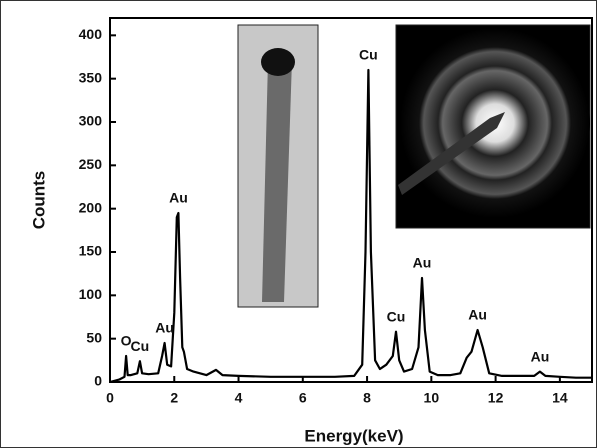 The height and width of the screenshot is (448, 597). I want to click on y-tick-label: 150, so click(91, 251).